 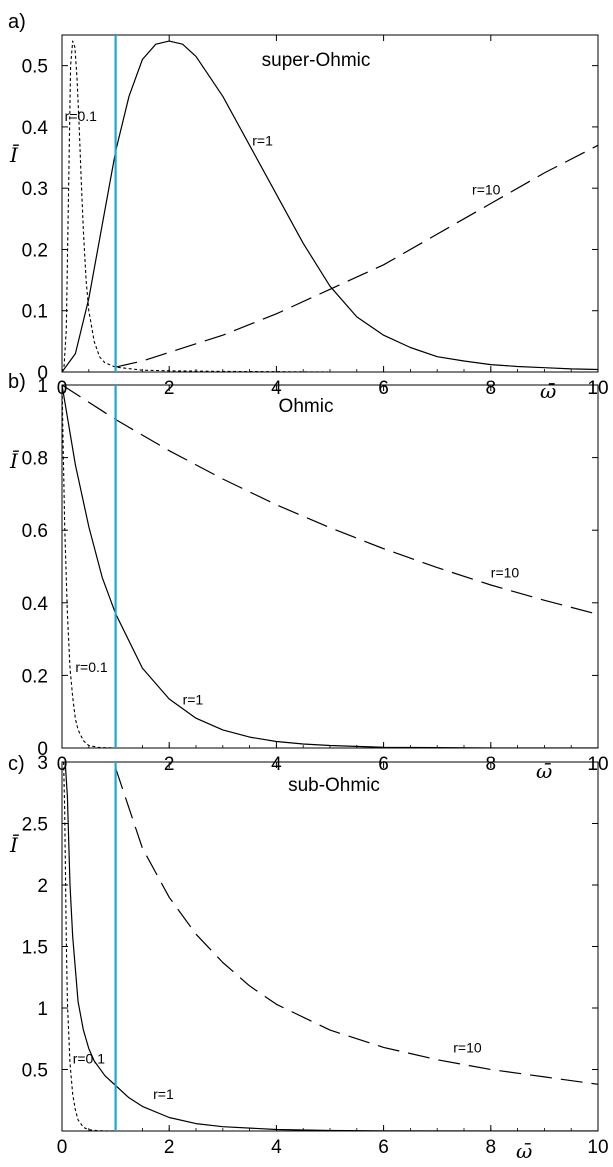 What do you see at coordinates (17, 382) in the screenshot?
I see `panel-label: b)` at bounding box center [17, 382].